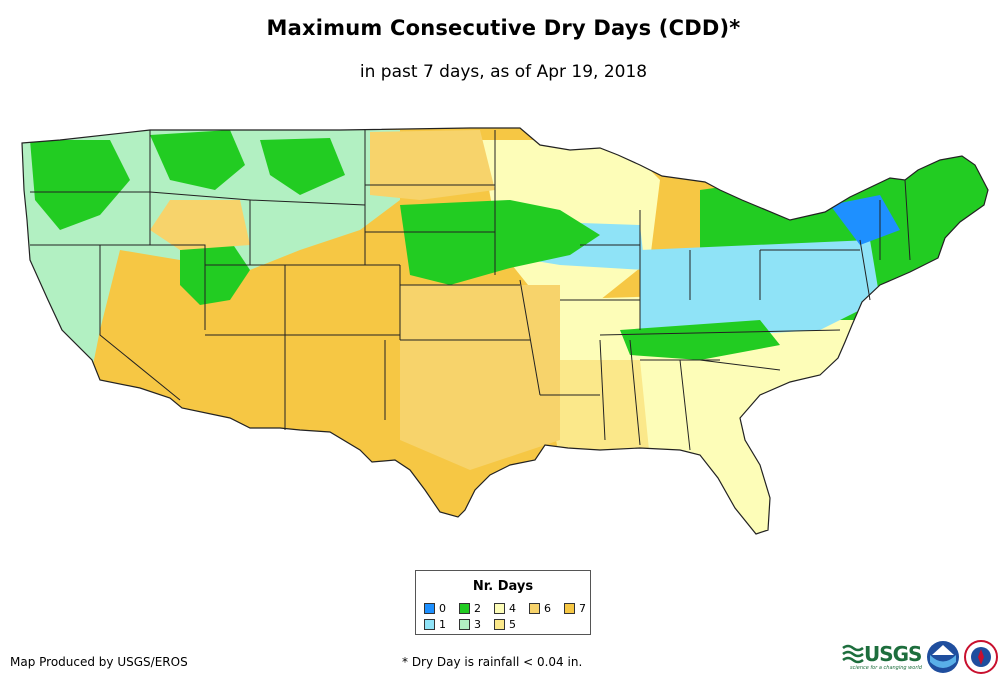 The image size is (1007, 691). What do you see at coordinates (886, 668) in the screenshot?
I see `usgs-tagline: science for a changing world` at bounding box center [886, 668].